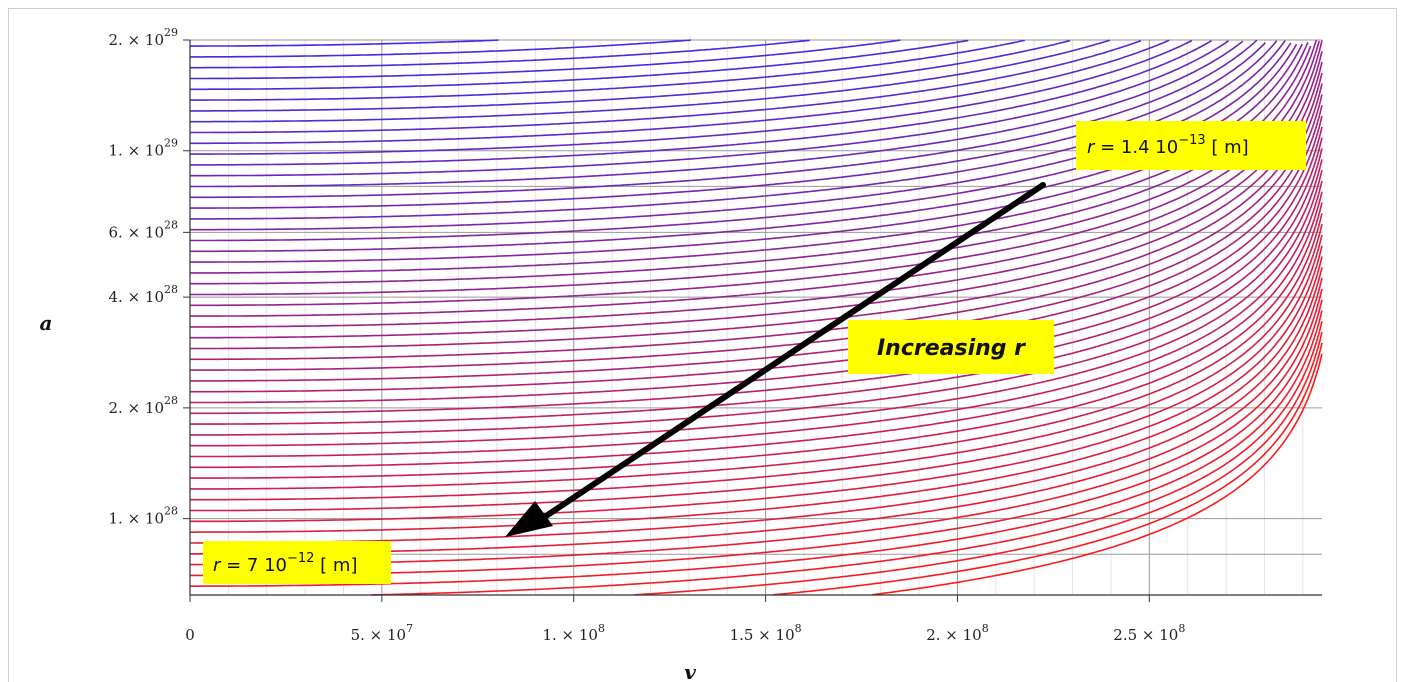  I want to click on annotation-increasing-label: Increasing r, so click(951, 348).